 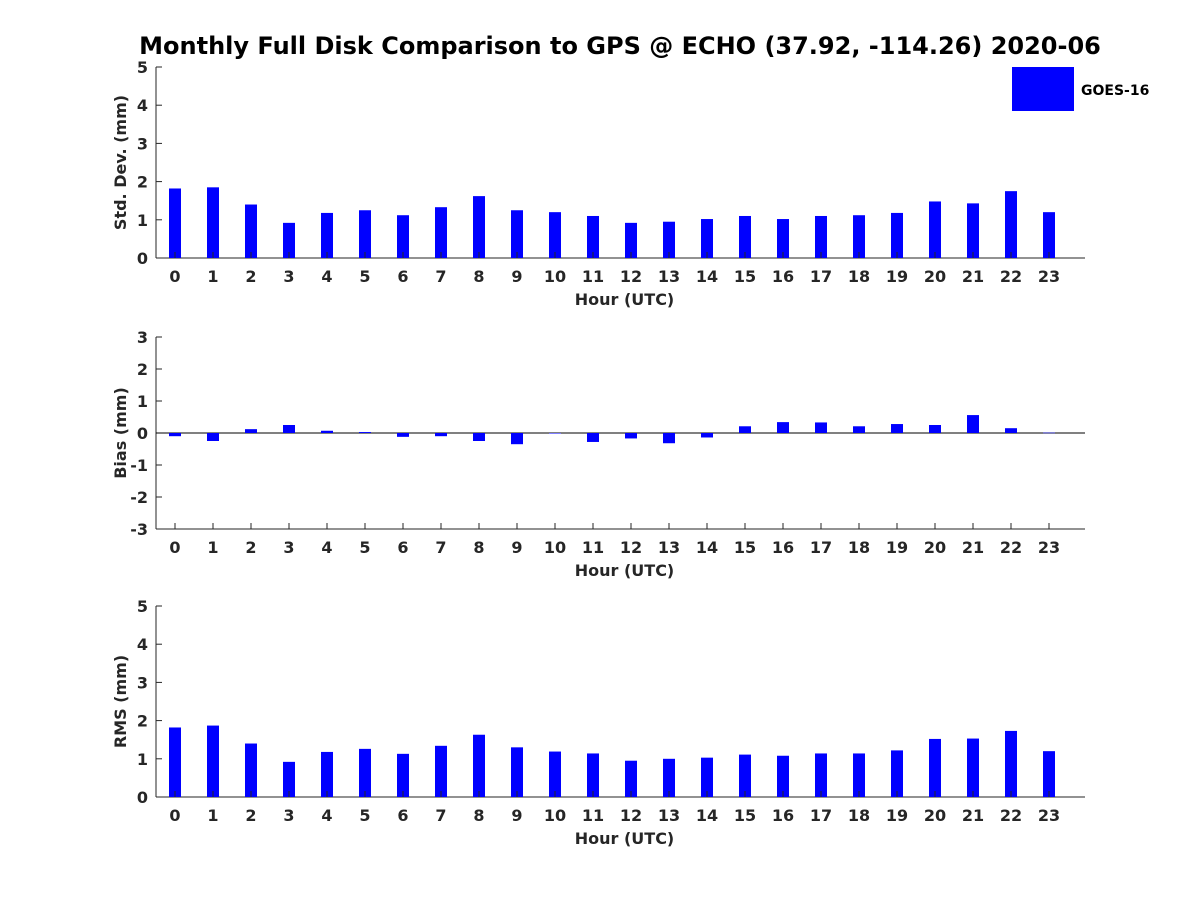 What do you see at coordinates (174, 815) in the screenshot?
I see `x-tick-label: 0` at bounding box center [174, 815].